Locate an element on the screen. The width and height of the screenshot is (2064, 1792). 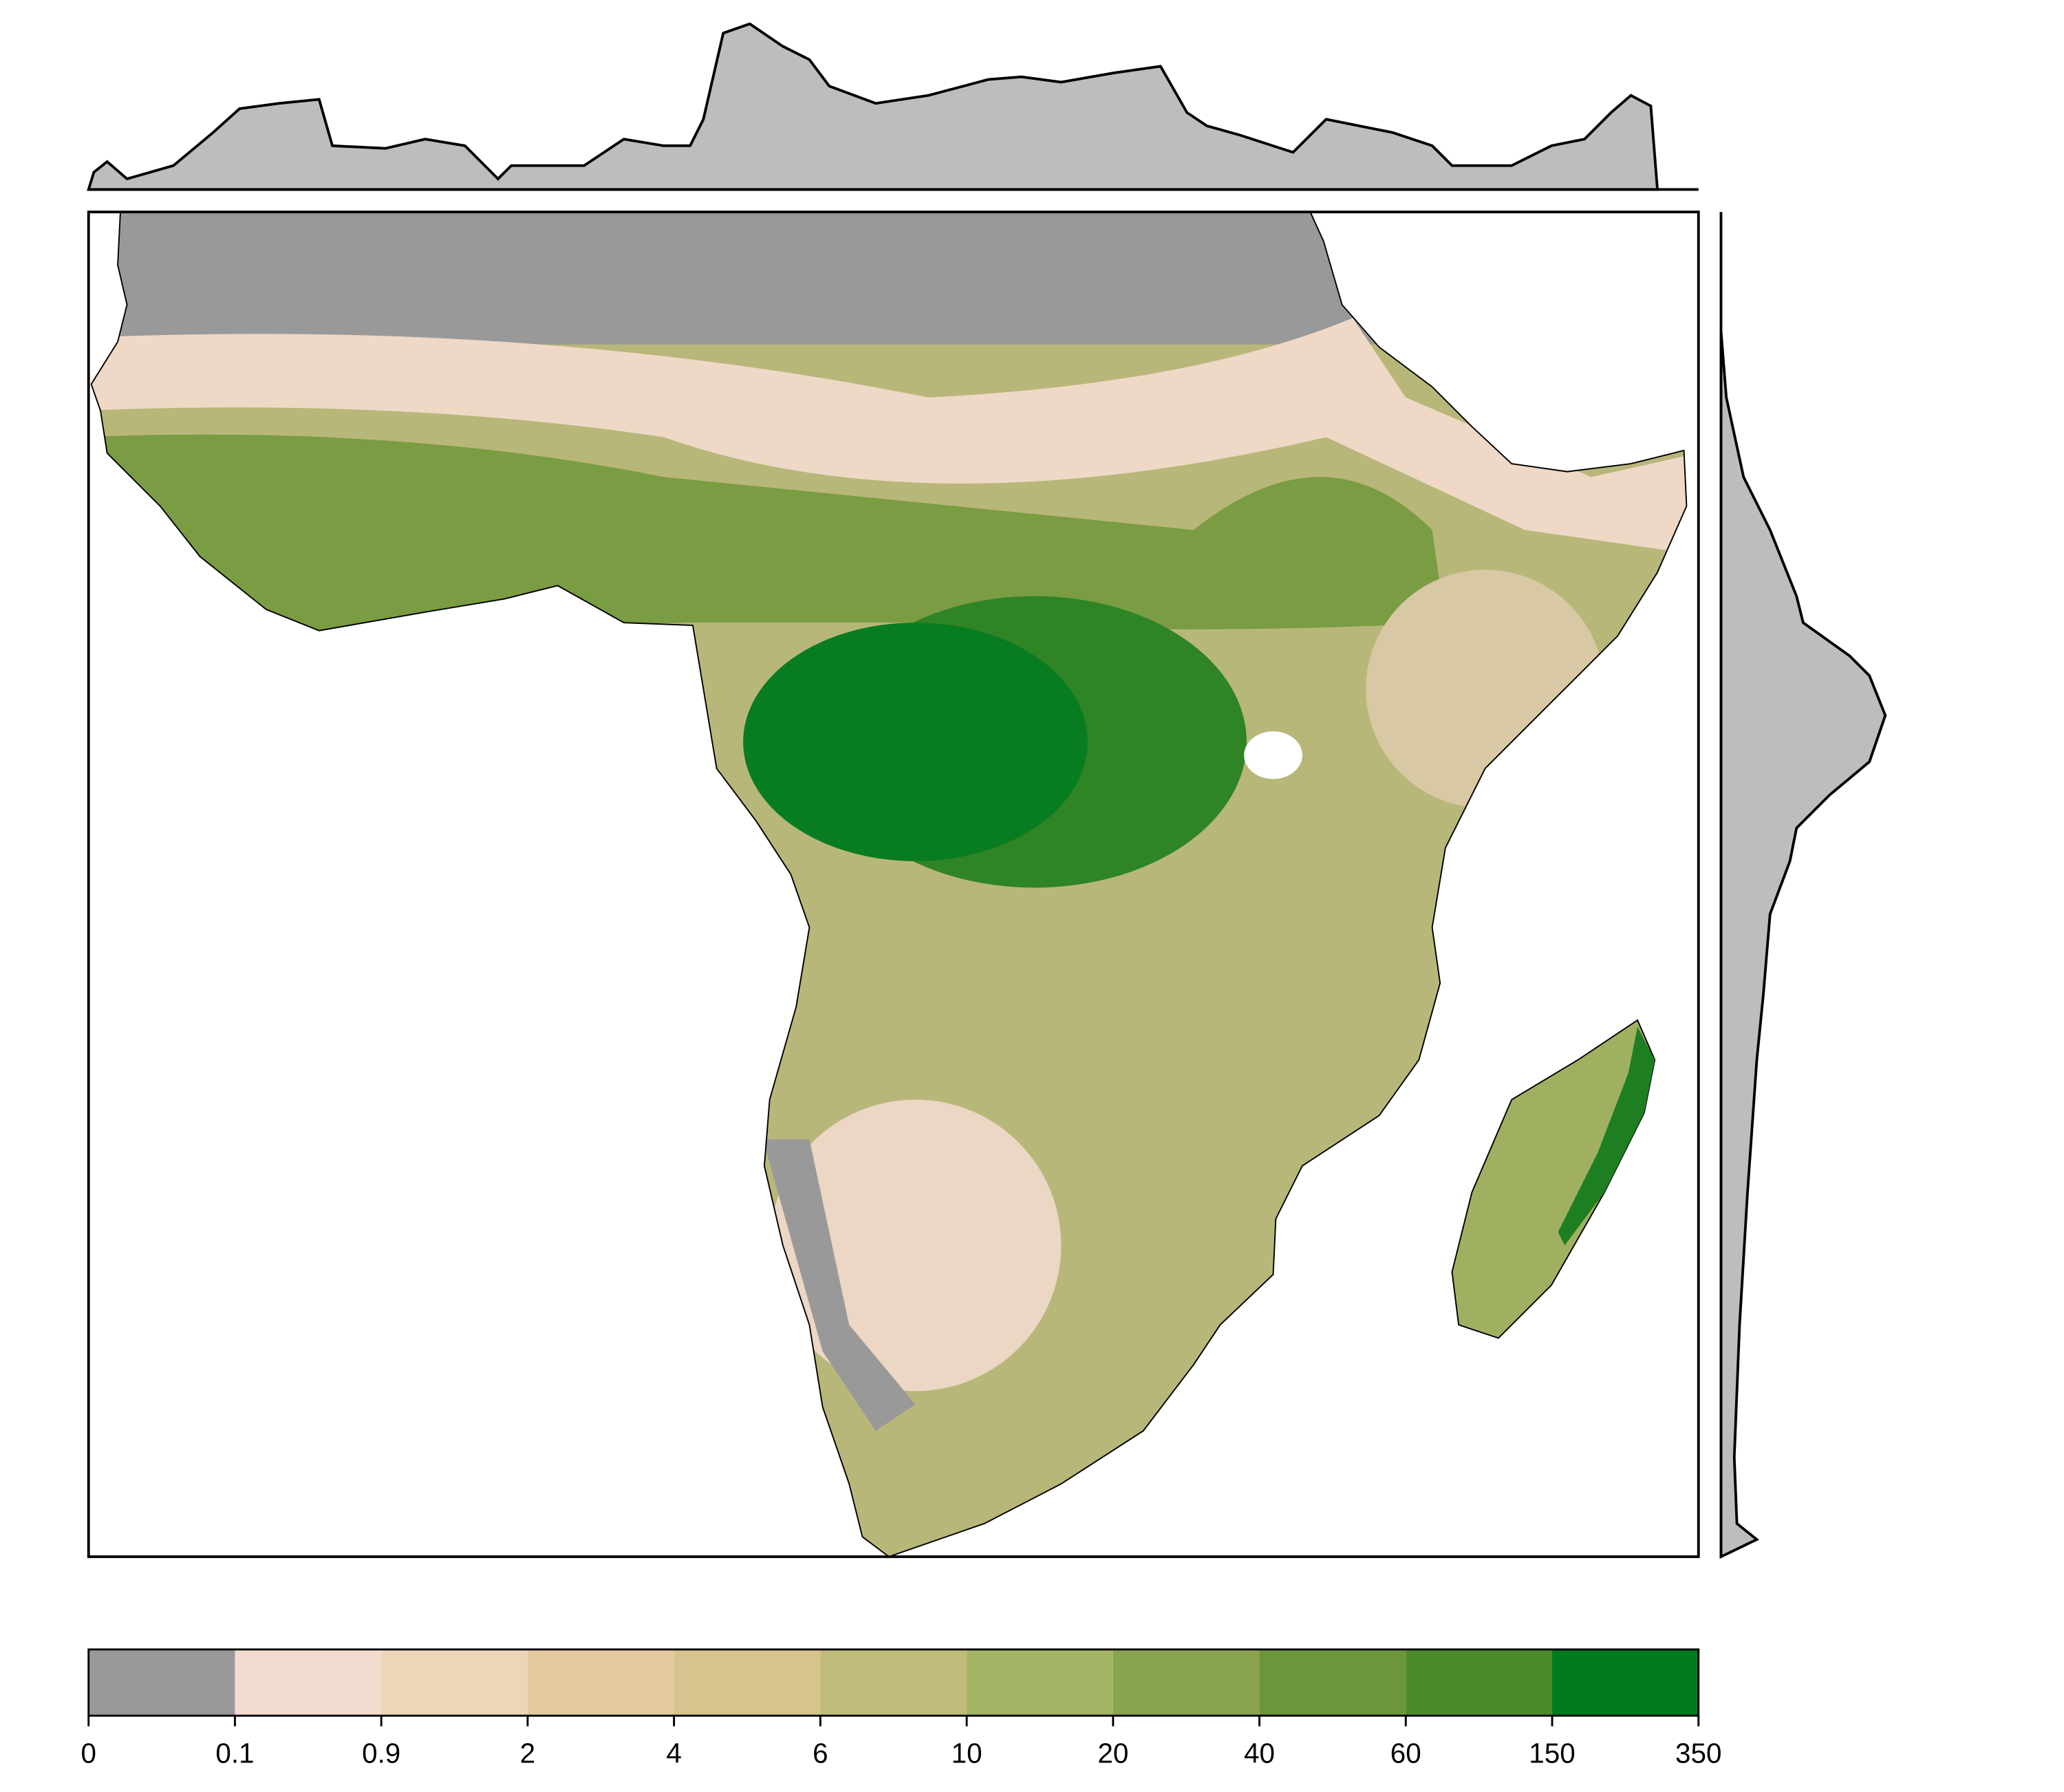
sahel-band is located at coordinates (889, 437).